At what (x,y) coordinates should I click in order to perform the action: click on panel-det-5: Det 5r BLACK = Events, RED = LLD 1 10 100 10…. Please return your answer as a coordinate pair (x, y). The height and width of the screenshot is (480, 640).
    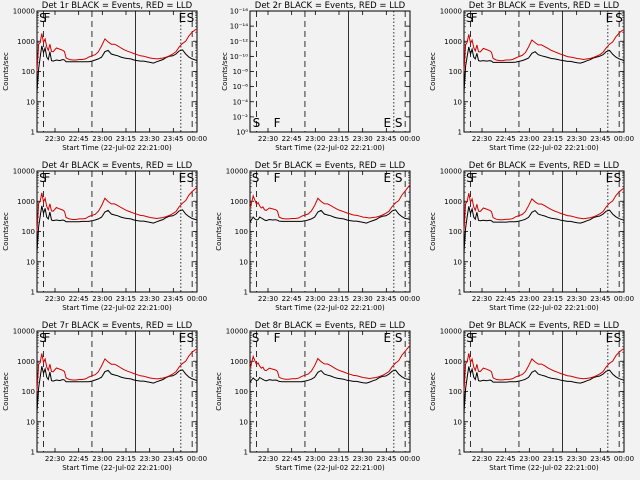
    Looking at the image, I should click on (317, 236).